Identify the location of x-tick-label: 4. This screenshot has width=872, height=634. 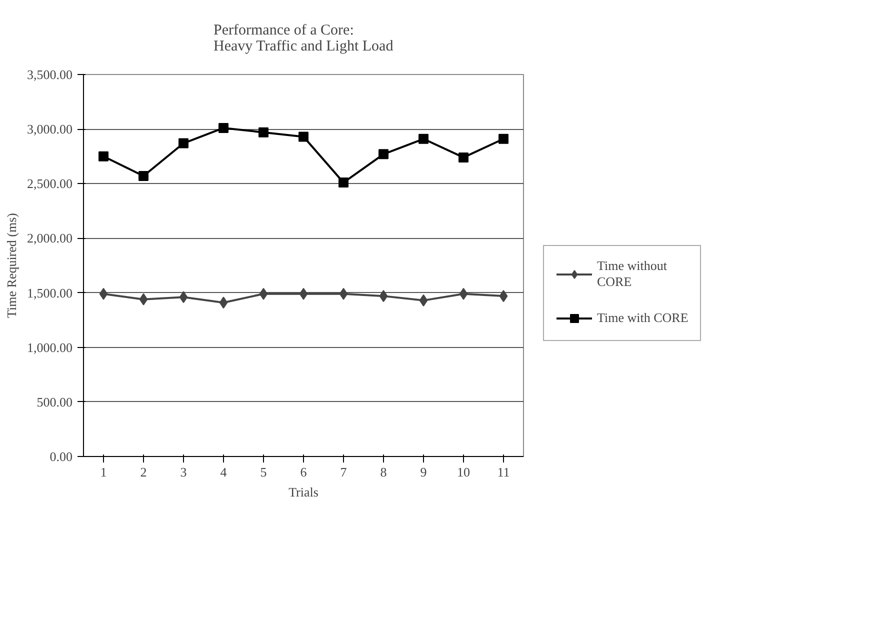
(224, 472).